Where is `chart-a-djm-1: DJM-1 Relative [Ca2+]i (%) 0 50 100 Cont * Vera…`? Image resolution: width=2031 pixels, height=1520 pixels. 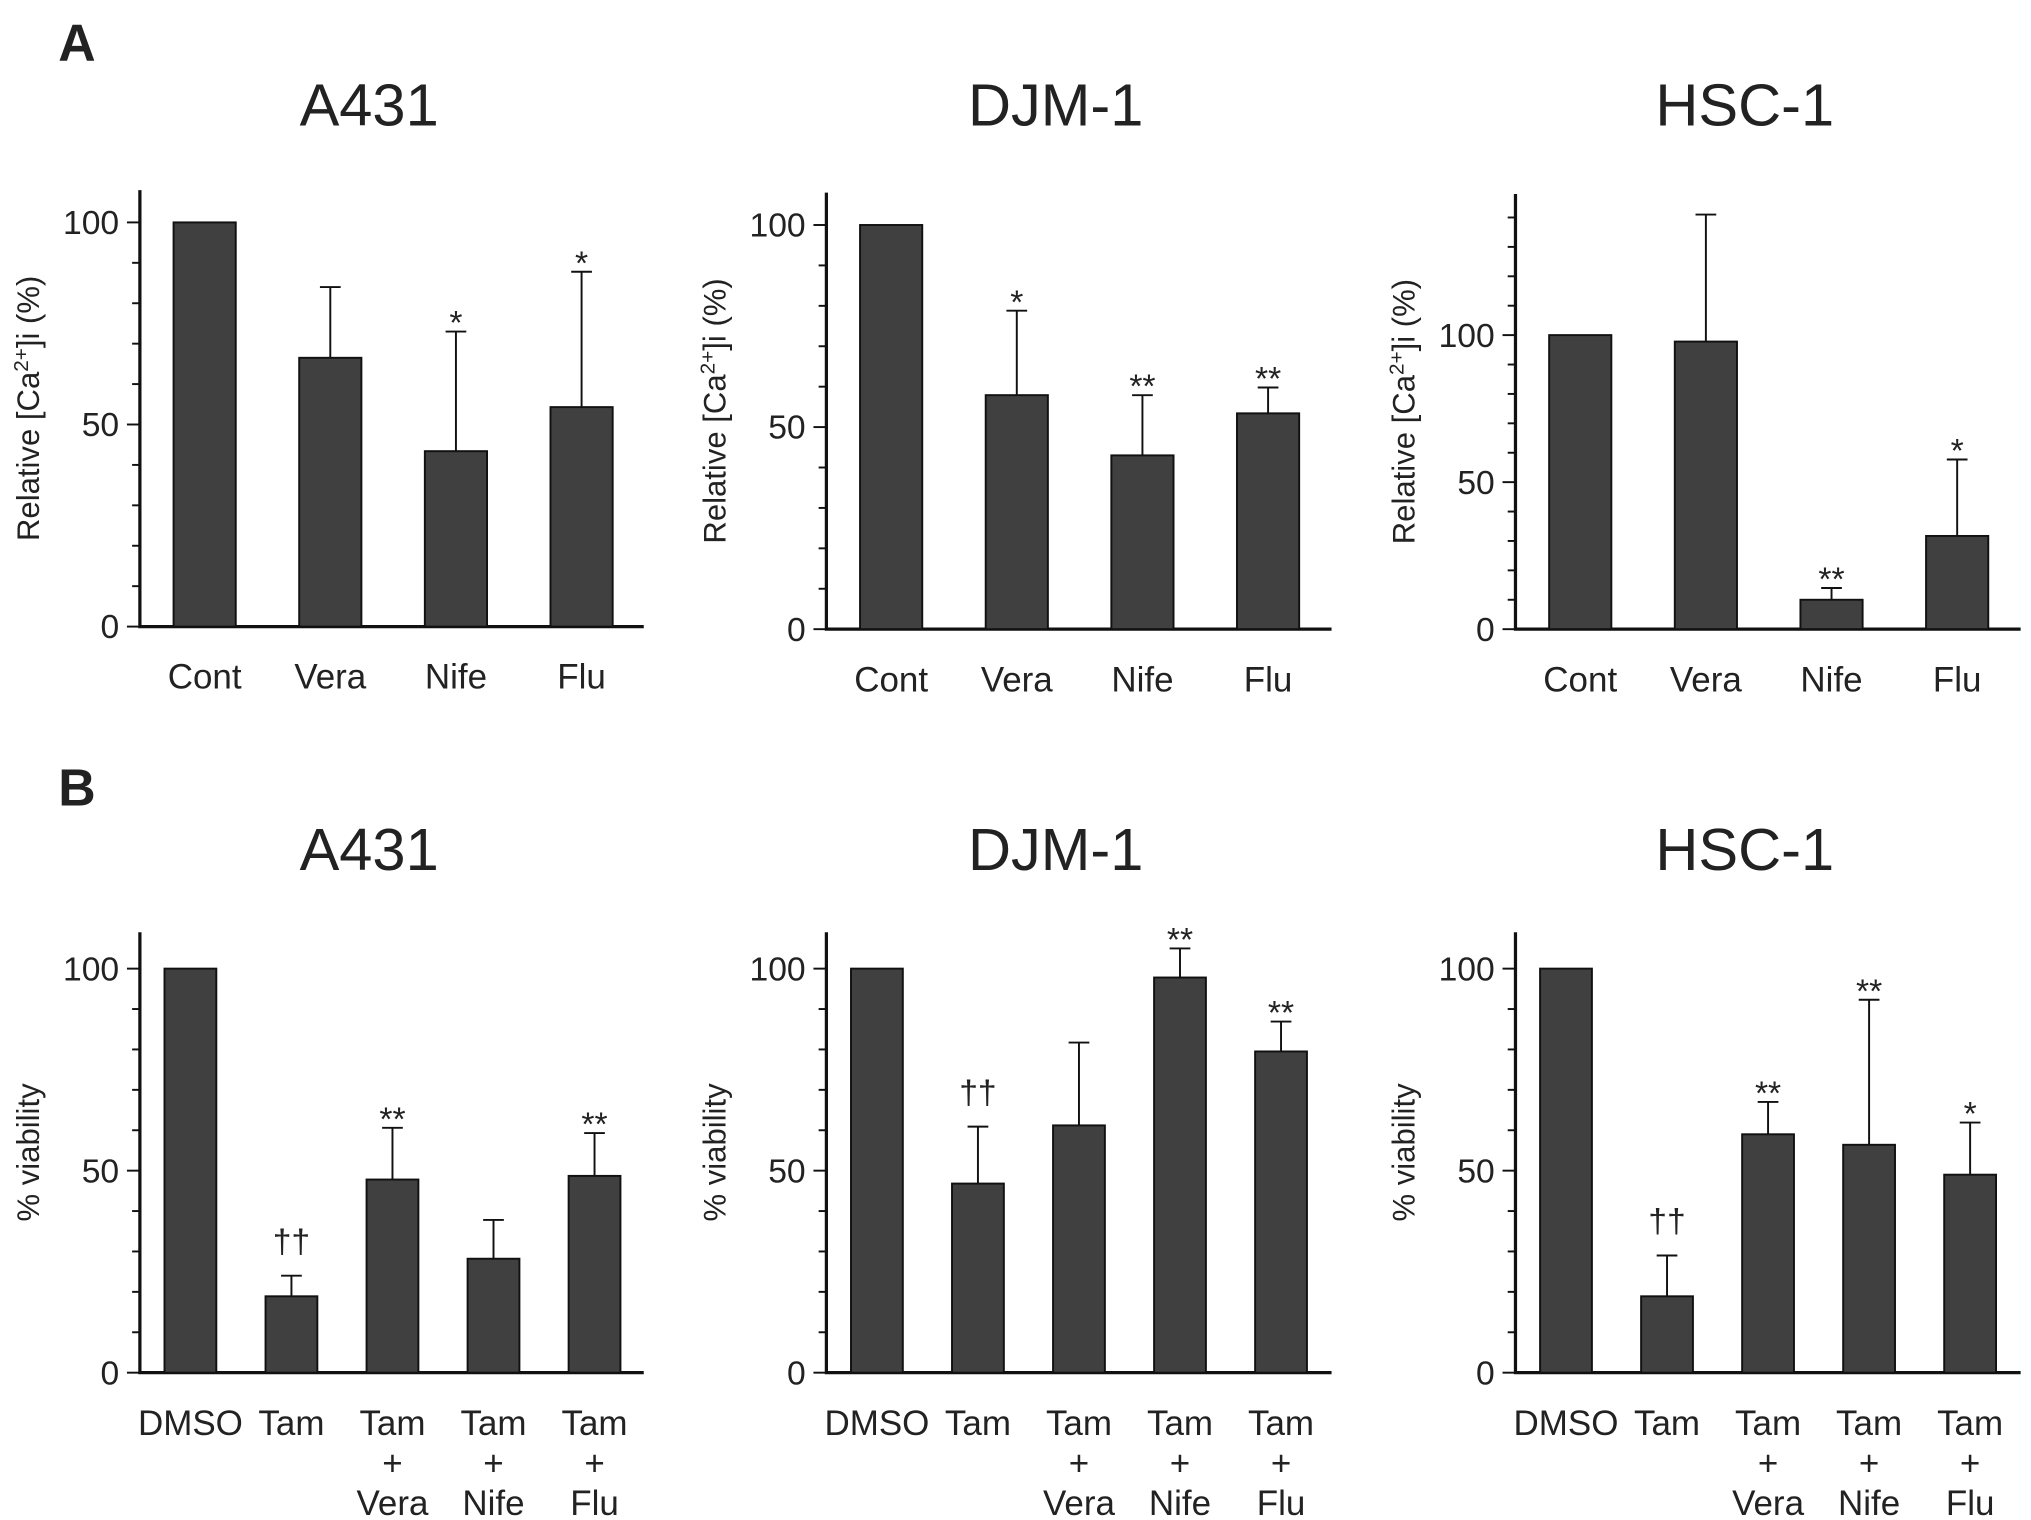 chart-a-djm-1: DJM-1 Relative [Ca2+]i (%) 0 50 100 Cont * Vera… is located at coordinates (1014, 385).